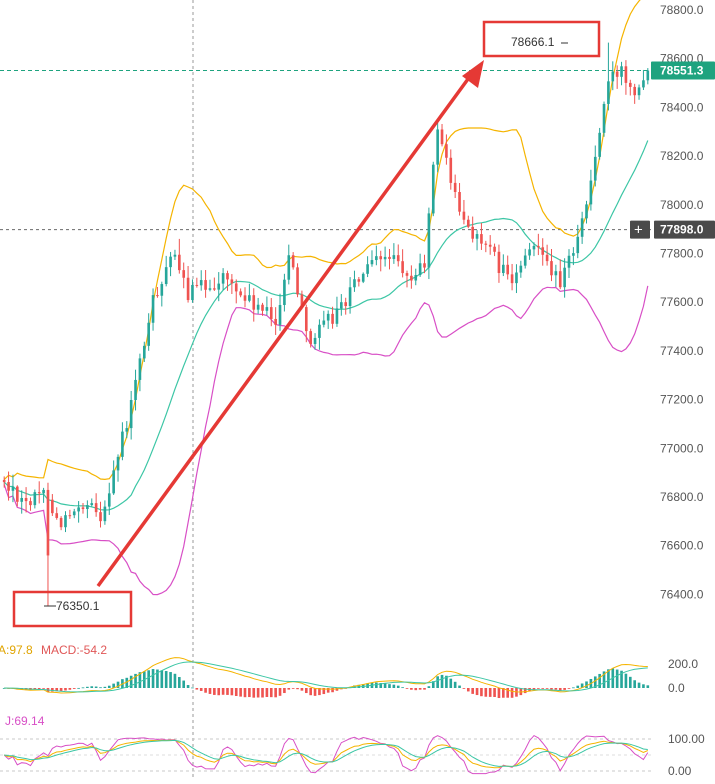  I want to click on plus-icon: +, so click(638, 230).